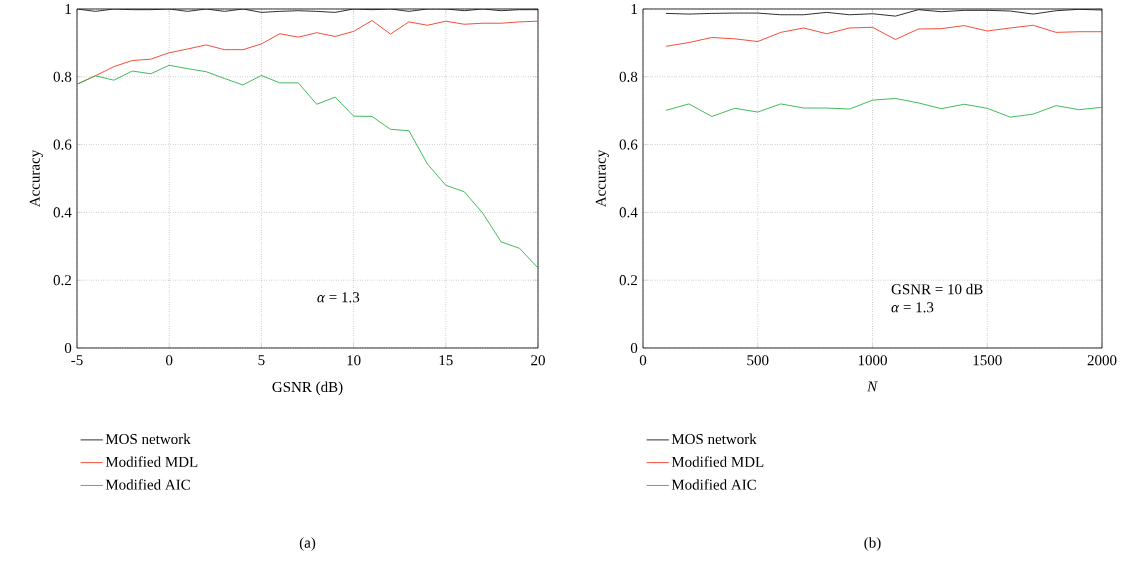 The width and height of the screenshot is (1132, 562). Describe the element at coordinates (758, 360) in the screenshot. I see `x-tick-label: 500` at that location.